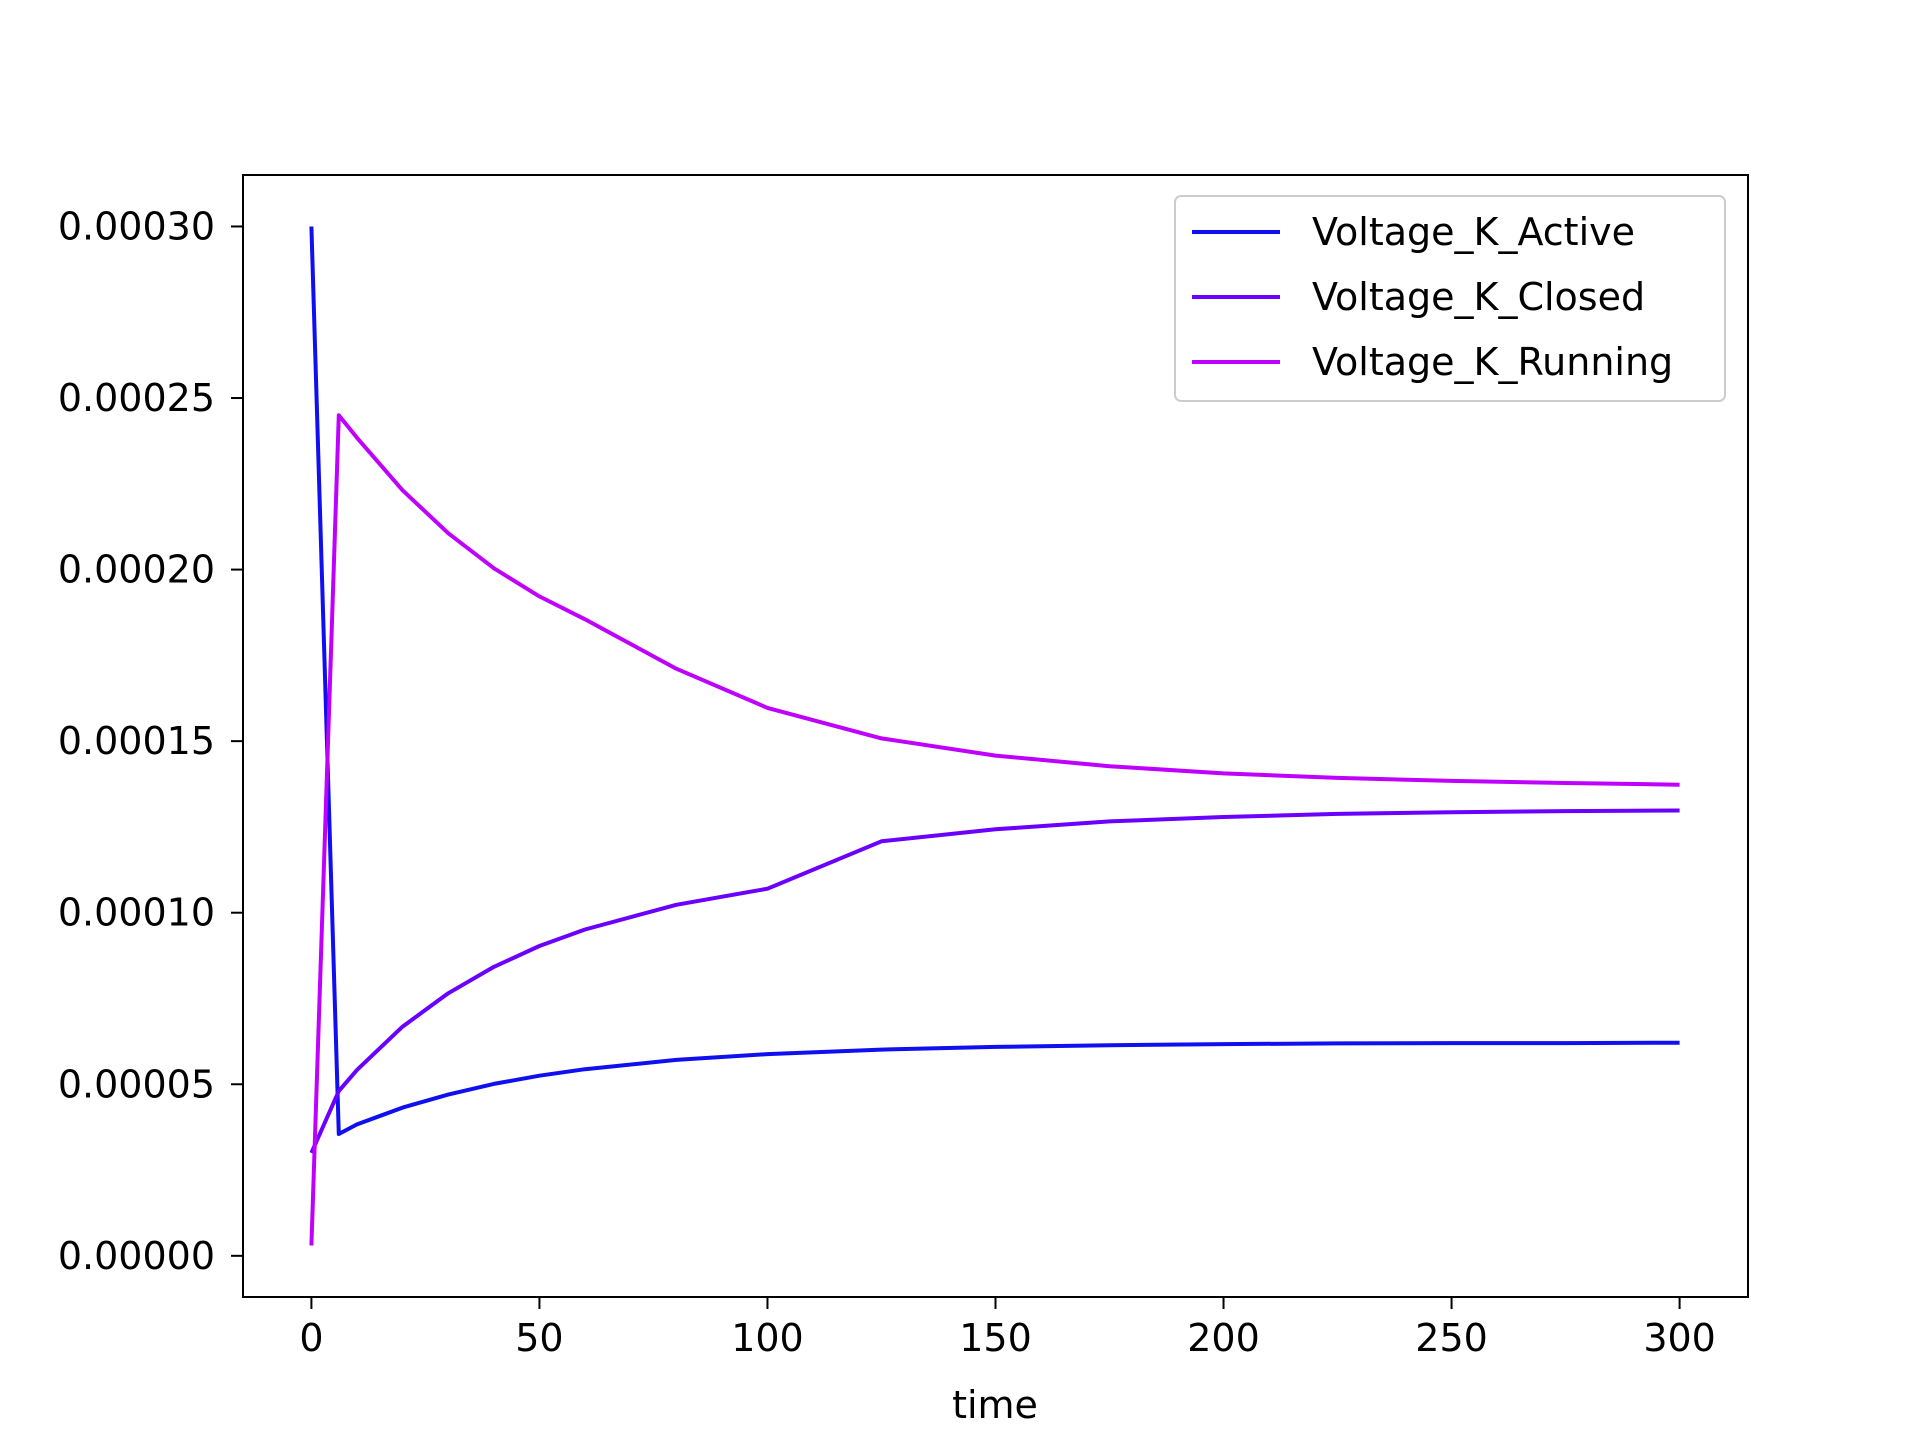 The image size is (1920, 1440). Describe the element at coordinates (311, 1338) in the screenshot. I see `x-tick-label: 0` at that location.